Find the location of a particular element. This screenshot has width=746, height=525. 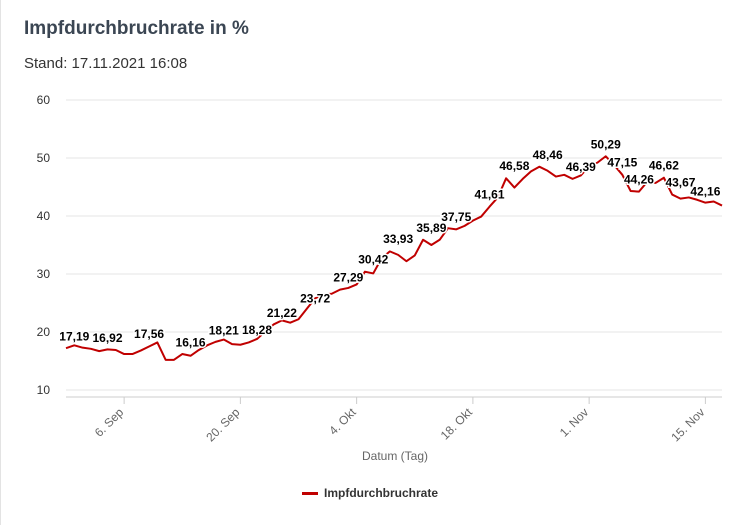

data-label: 41,61 is located at coordinates (489, 195).